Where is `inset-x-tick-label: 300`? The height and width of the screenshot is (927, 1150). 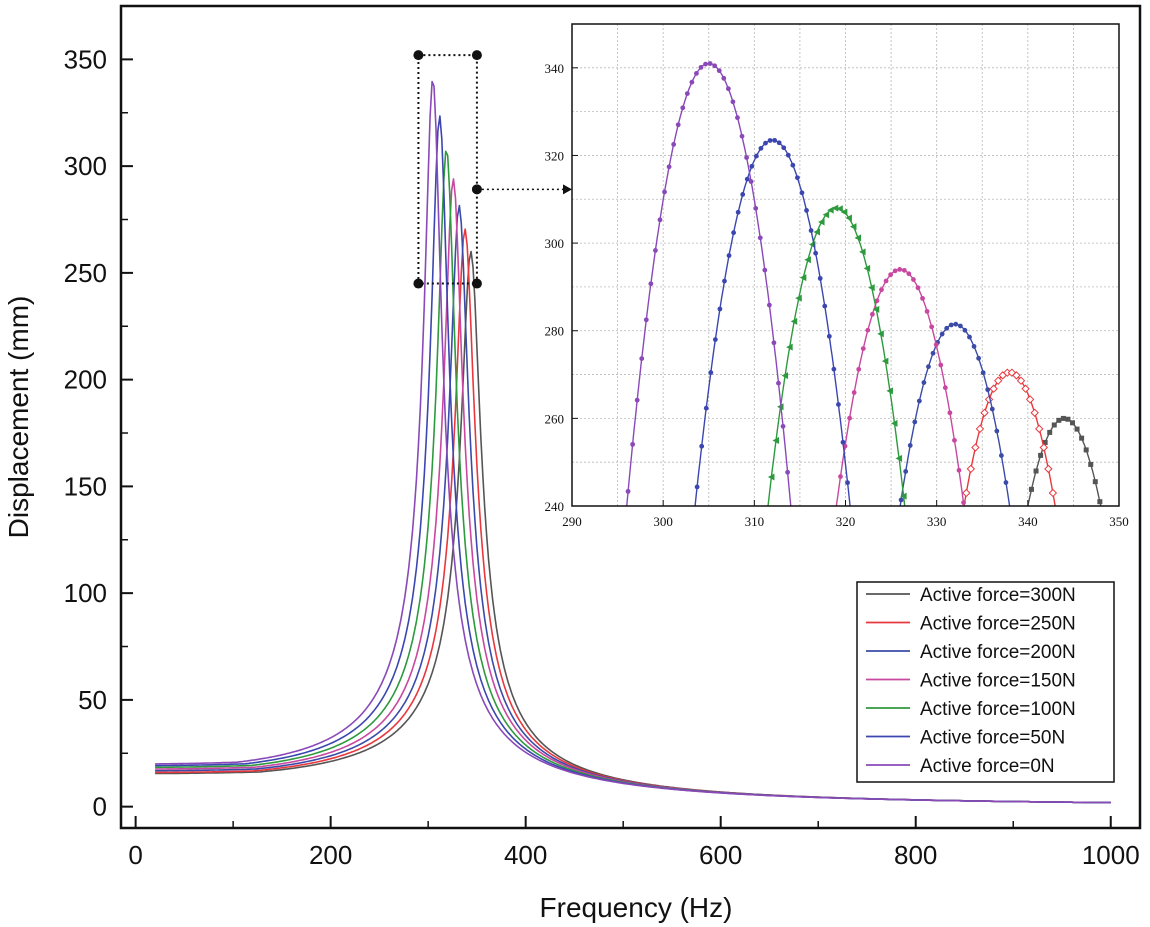
inset-x-tick-label: 300 is located at coordinates (663, 521).